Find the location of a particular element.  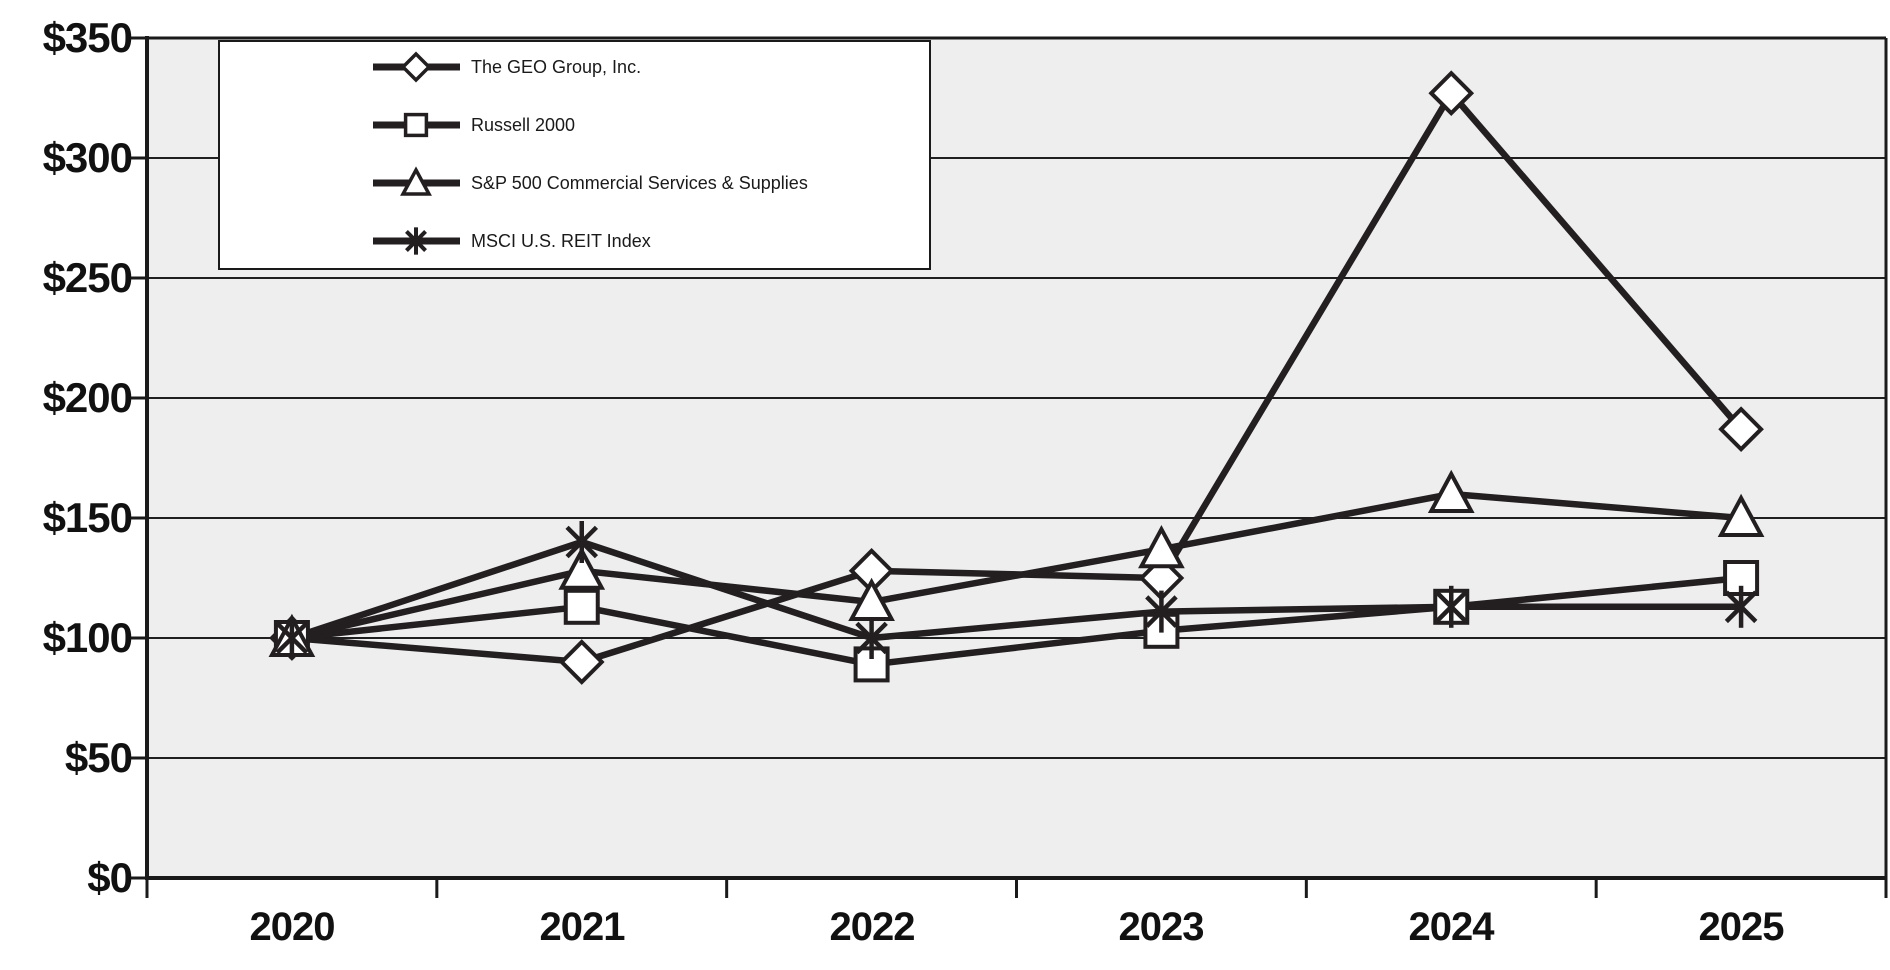

legend-item-label: S&P 500 Commercial Services & Supplies is located at coordinates (639, 182).